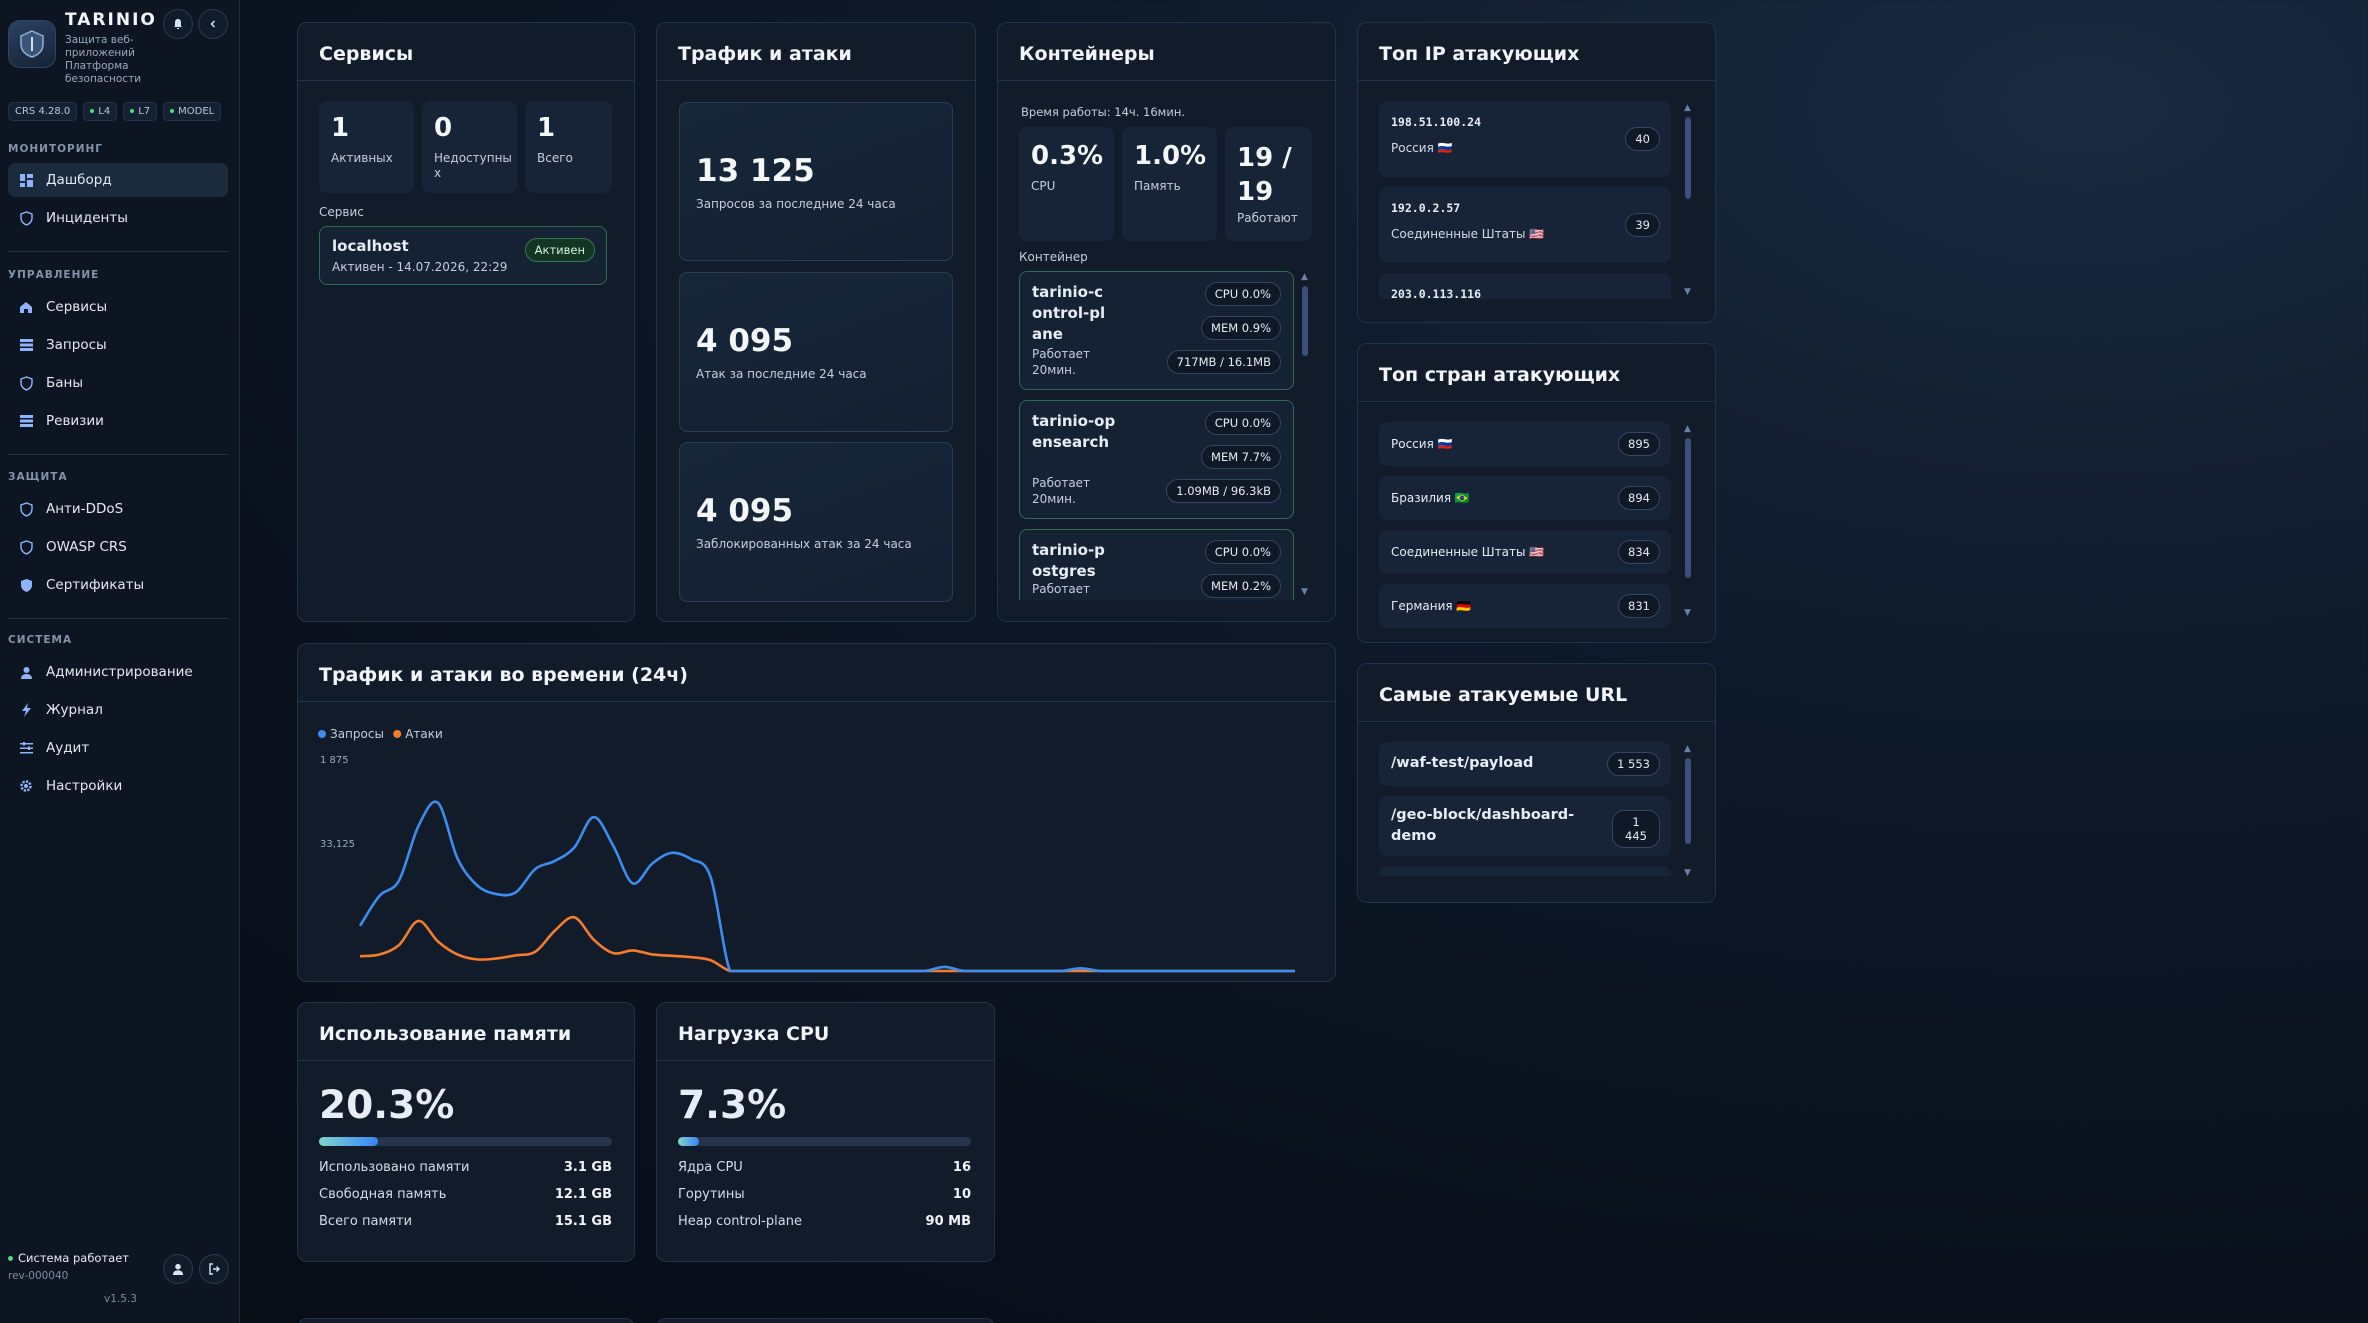  Describe the element at coordinates (77, 307) in the screenshot. I see `sidebar-item-label: Сервисы` at that location.